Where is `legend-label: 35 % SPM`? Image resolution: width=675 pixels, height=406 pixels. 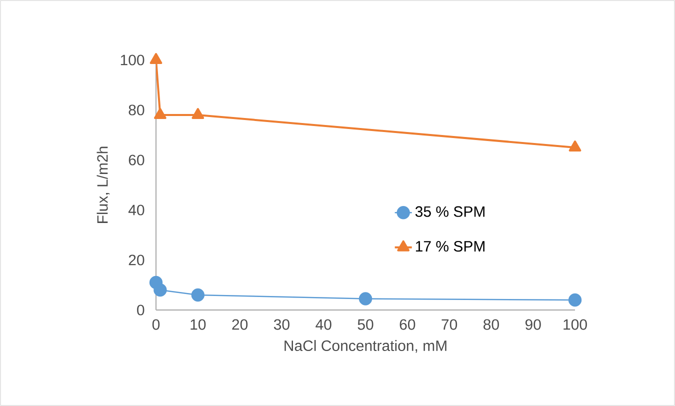 legend-label: 35 % SPM is located at coordinates (449, 211).